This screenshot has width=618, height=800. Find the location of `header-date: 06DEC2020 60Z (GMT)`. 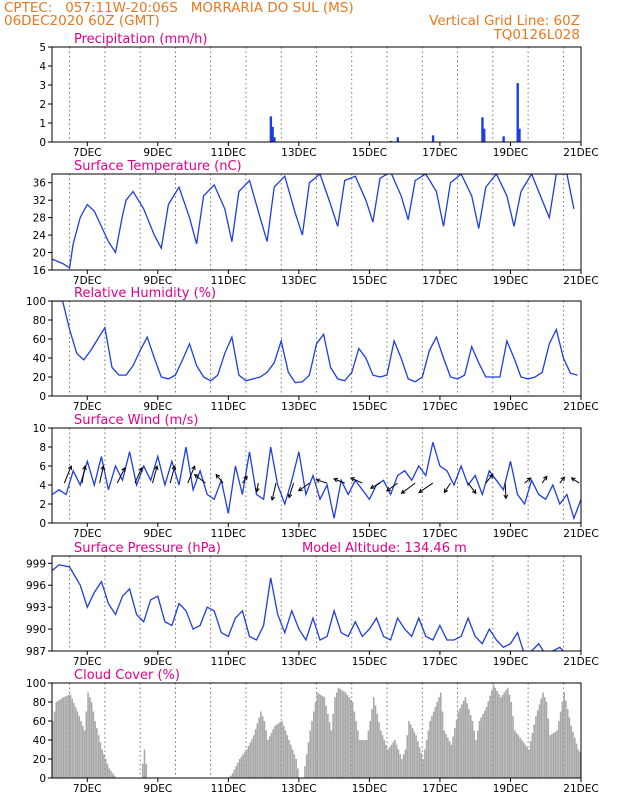

header-date: 06DEC2020 60Z (GMT) is located at coordinates (82, 21).